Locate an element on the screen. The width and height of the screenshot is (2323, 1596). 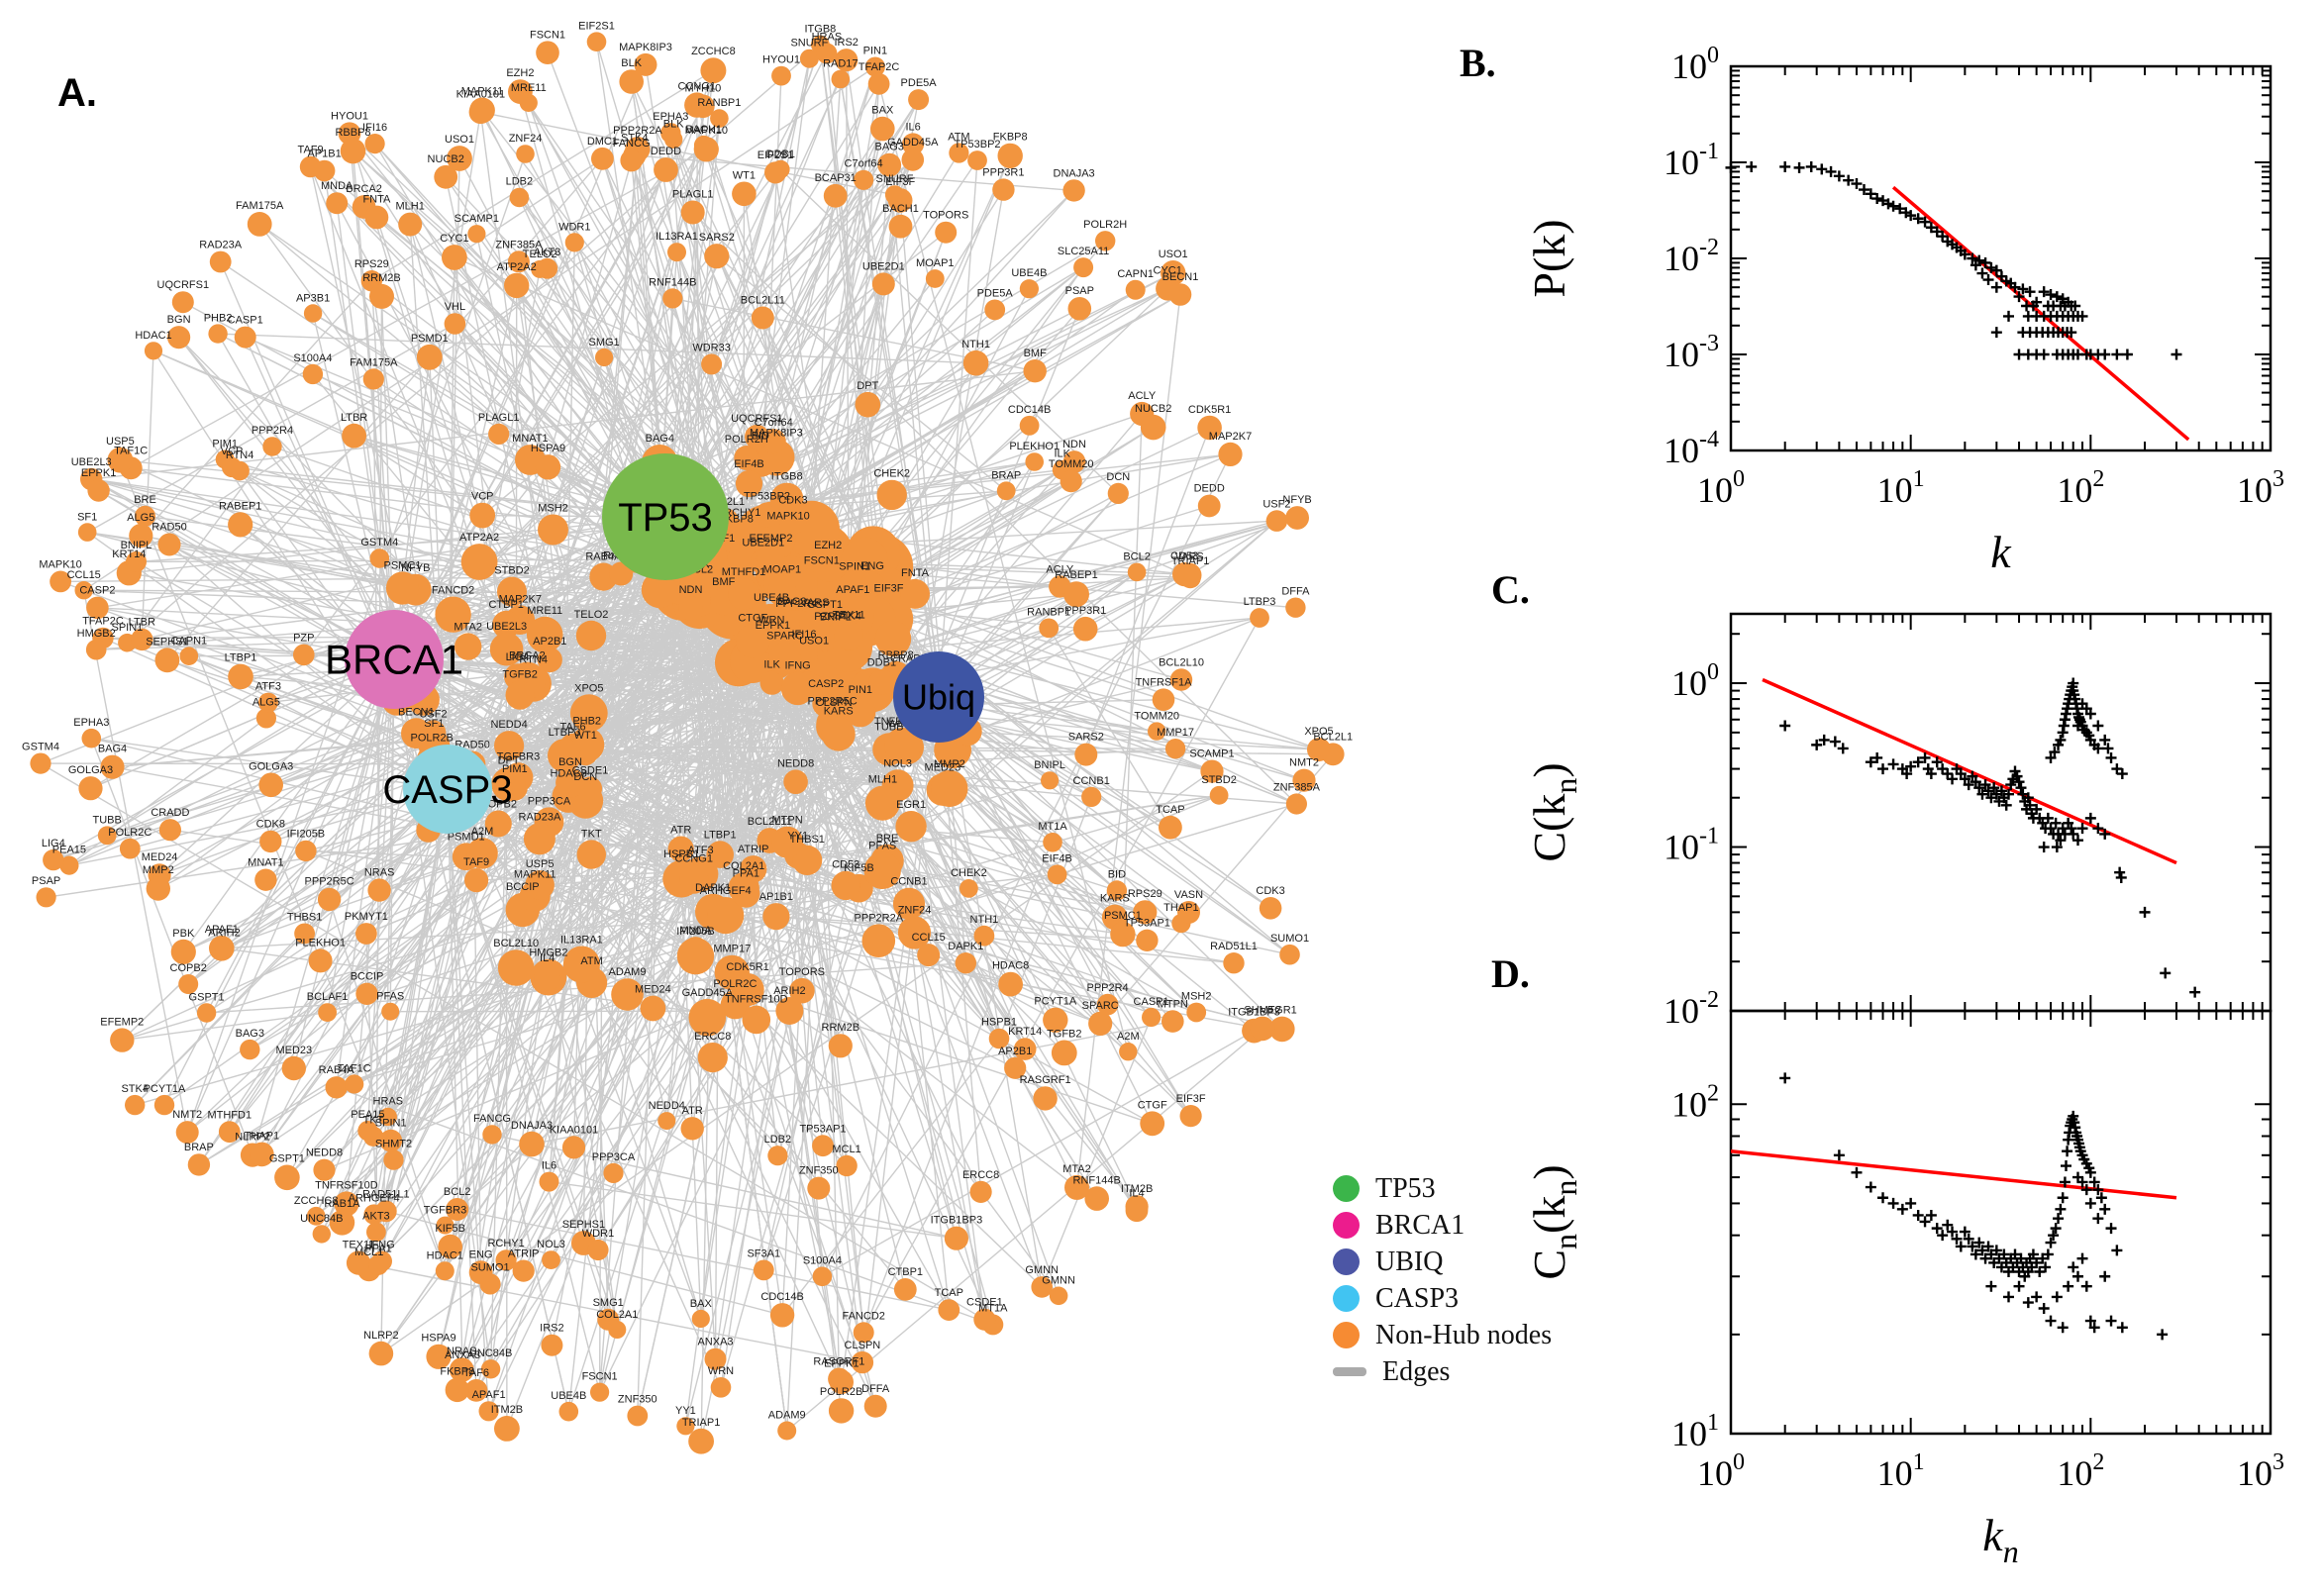
gene-label: BCL2 is located at coordinates (457, 1192).